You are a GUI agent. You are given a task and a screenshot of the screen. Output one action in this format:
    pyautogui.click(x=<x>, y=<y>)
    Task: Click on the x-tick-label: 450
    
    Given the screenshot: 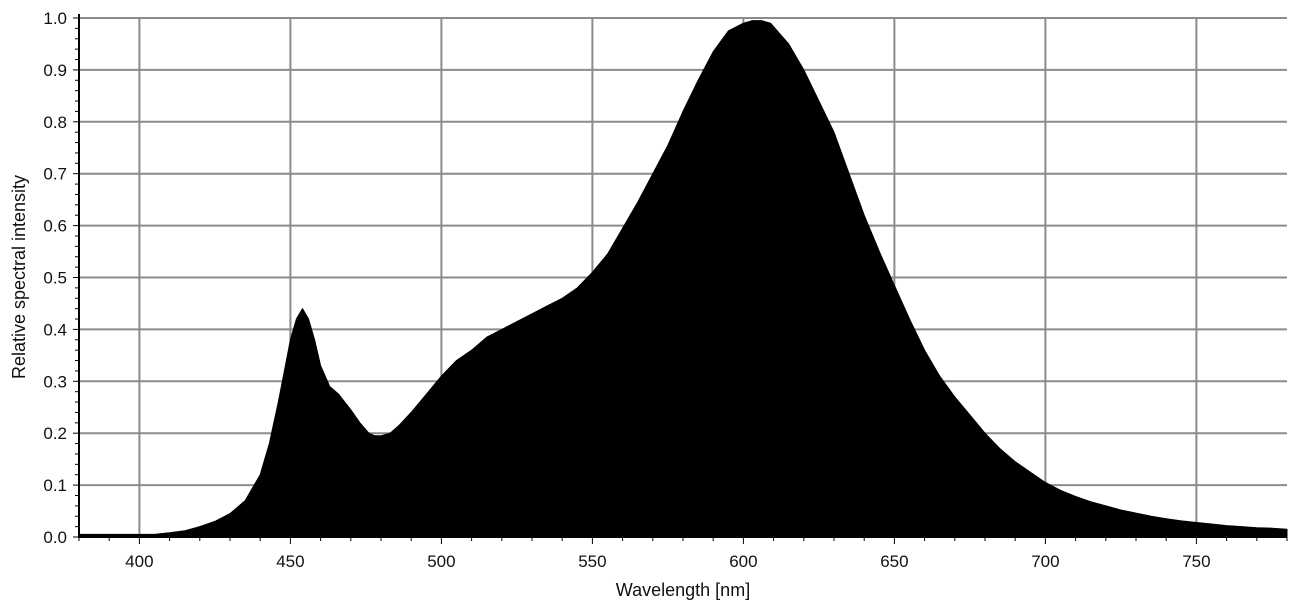 What is the action you would take?
    pyautogui.click(x=290, y=561)
    